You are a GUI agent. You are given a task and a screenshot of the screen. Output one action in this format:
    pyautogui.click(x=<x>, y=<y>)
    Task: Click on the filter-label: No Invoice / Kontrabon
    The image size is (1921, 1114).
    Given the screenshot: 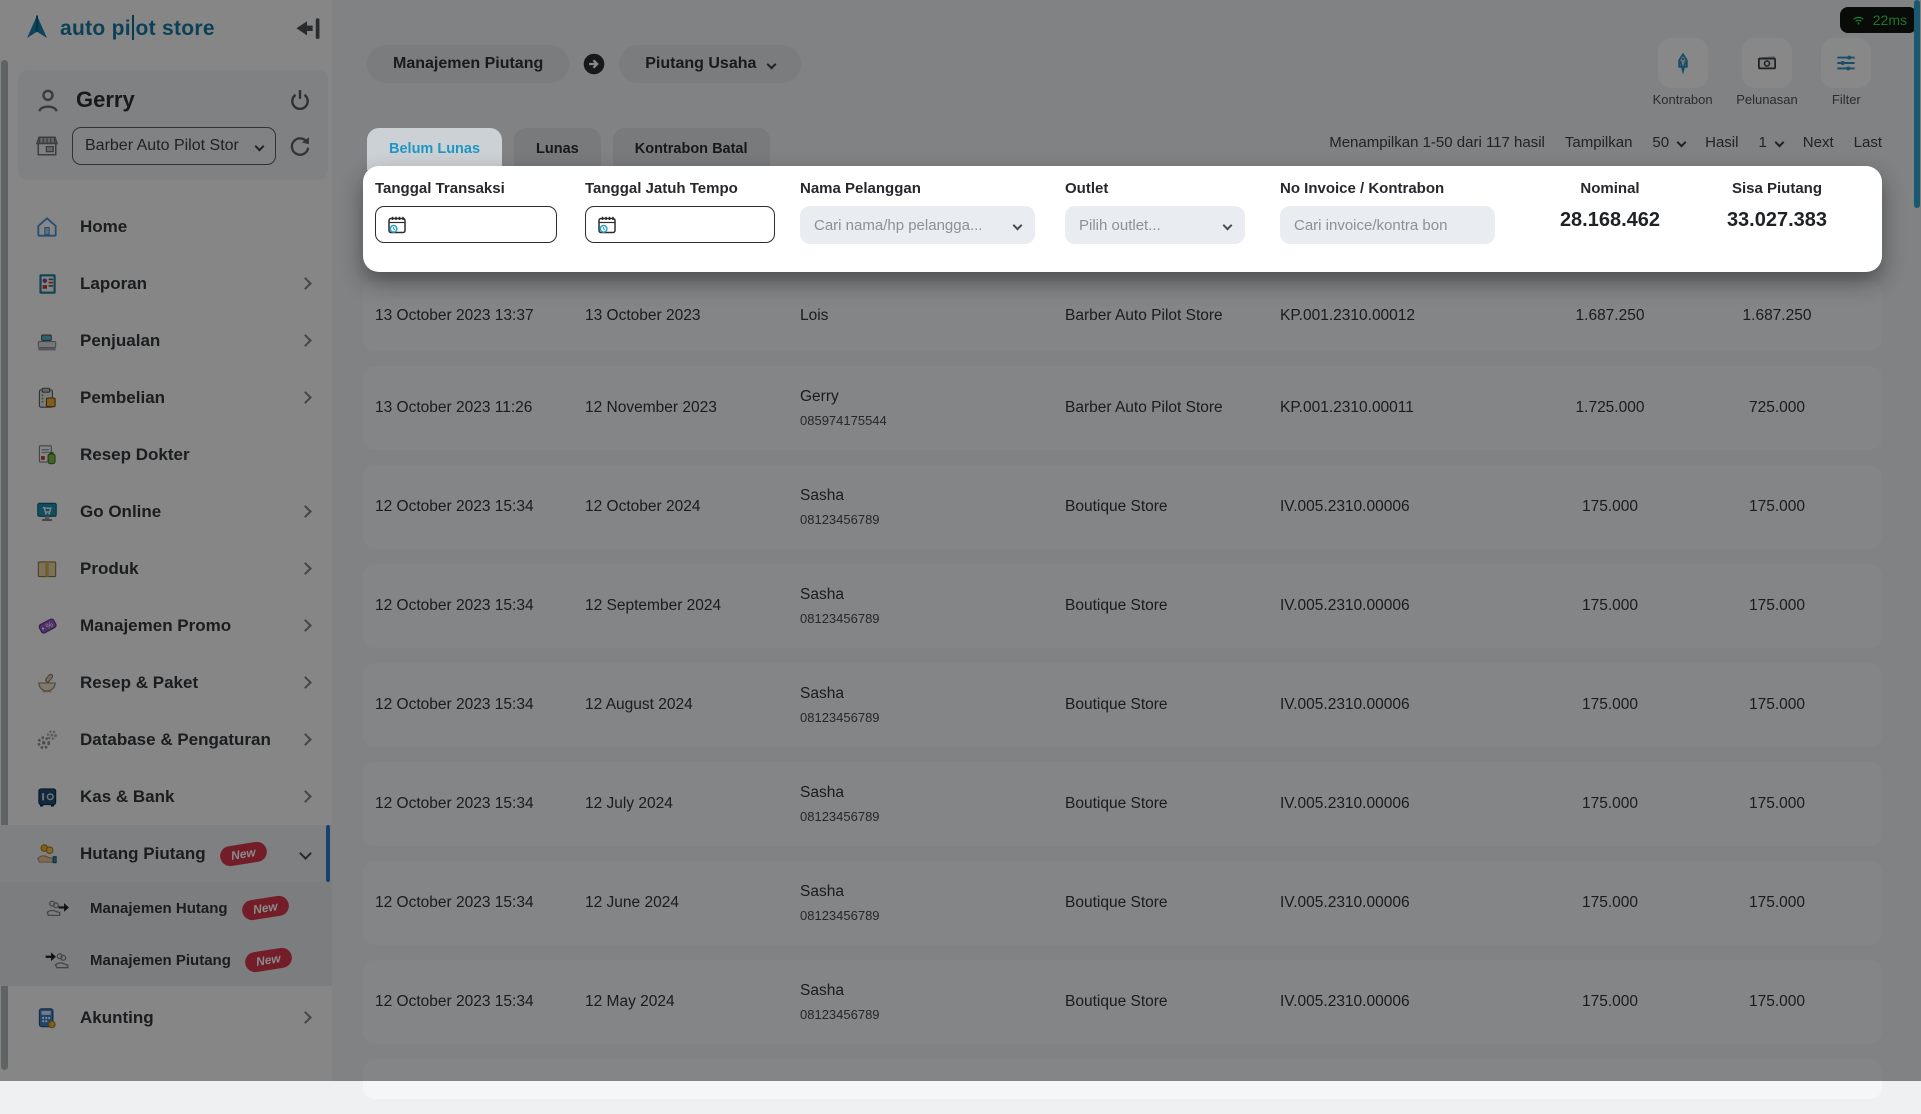 What is the action you would take?
    pyautogui.click(x=1405, y=188)
    